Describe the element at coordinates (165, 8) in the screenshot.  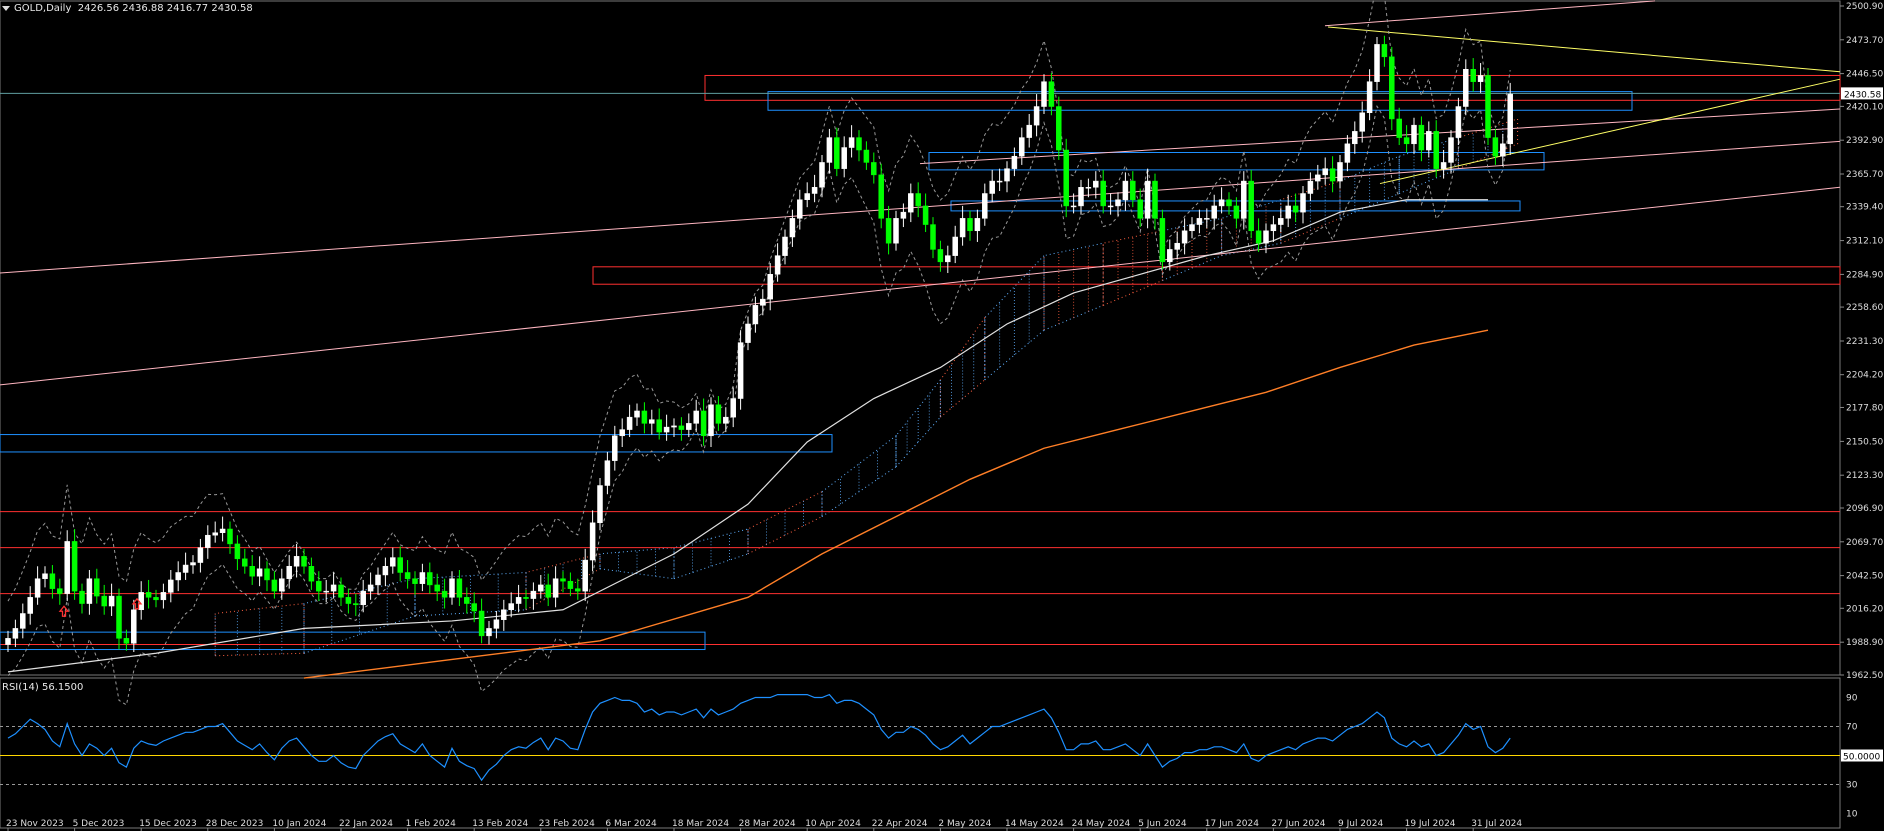
I see `ohlc-values: 2426.56 2436.88 2416.77 2430.58` at that location.